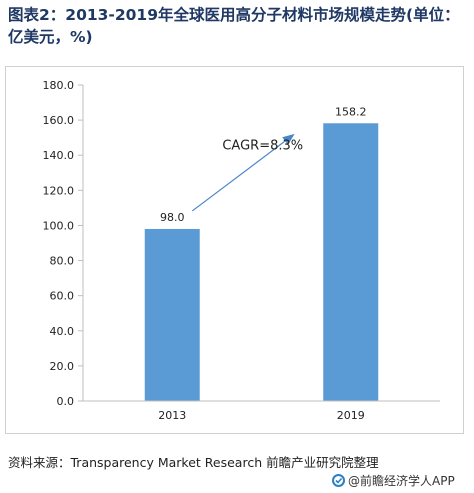 This screenshot has height=493, width=474. Describe the element at coordinates (66, 401) in the screenshot. I see `y-tick-label: 0.0` at that location.